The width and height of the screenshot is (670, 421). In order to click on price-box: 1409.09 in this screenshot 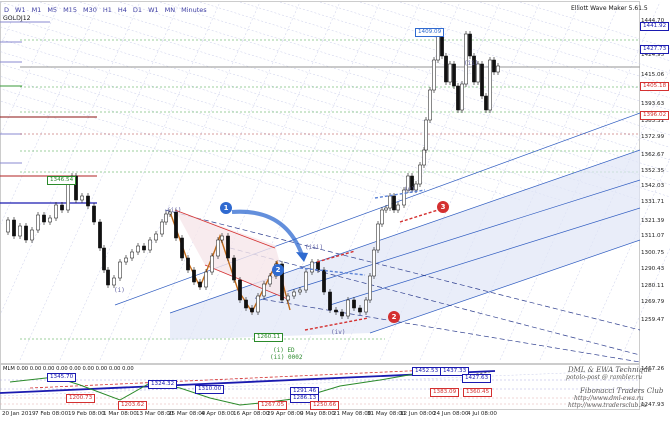, I will do `click(430, 32)`.